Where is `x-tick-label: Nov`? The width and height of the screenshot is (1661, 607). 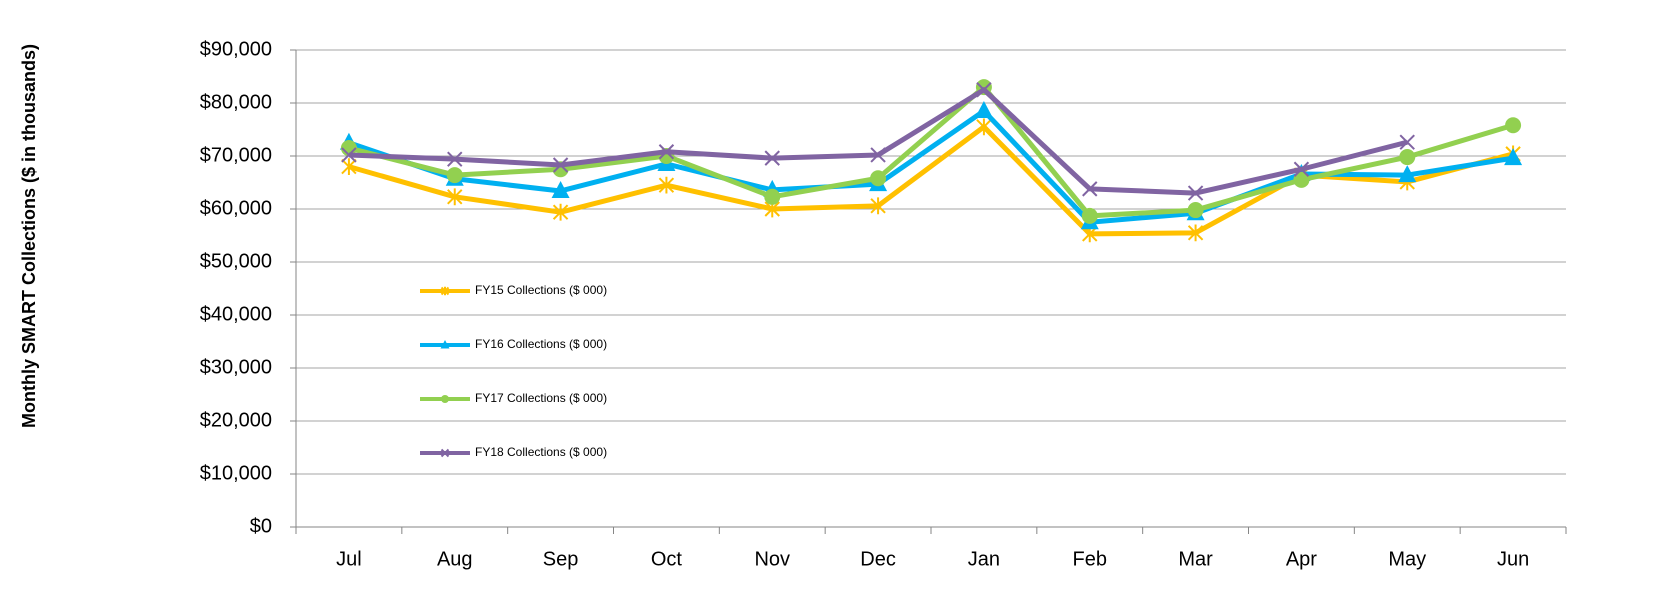
x-tick-label: Nov is located at coordinates (772, 559).